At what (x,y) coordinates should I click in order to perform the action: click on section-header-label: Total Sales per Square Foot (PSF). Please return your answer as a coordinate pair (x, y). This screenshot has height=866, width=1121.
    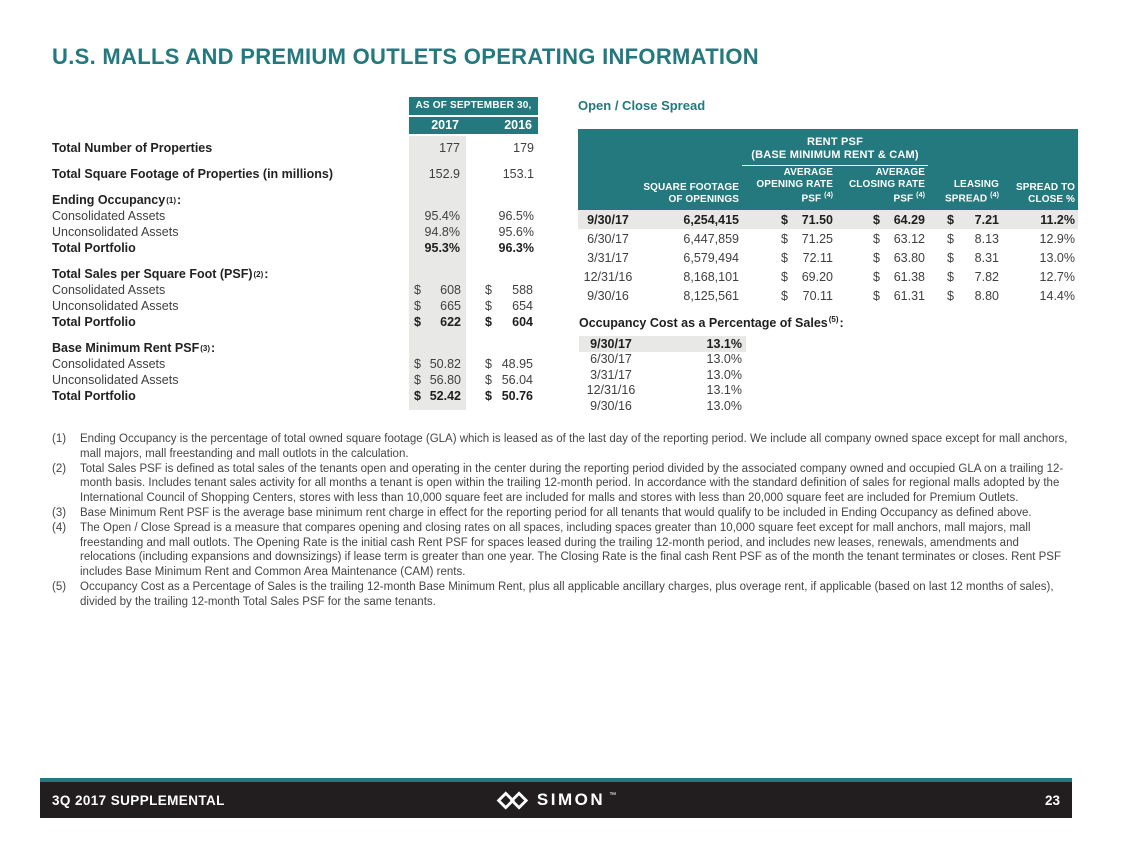
    Looking at the image, I should click on (152, 274).